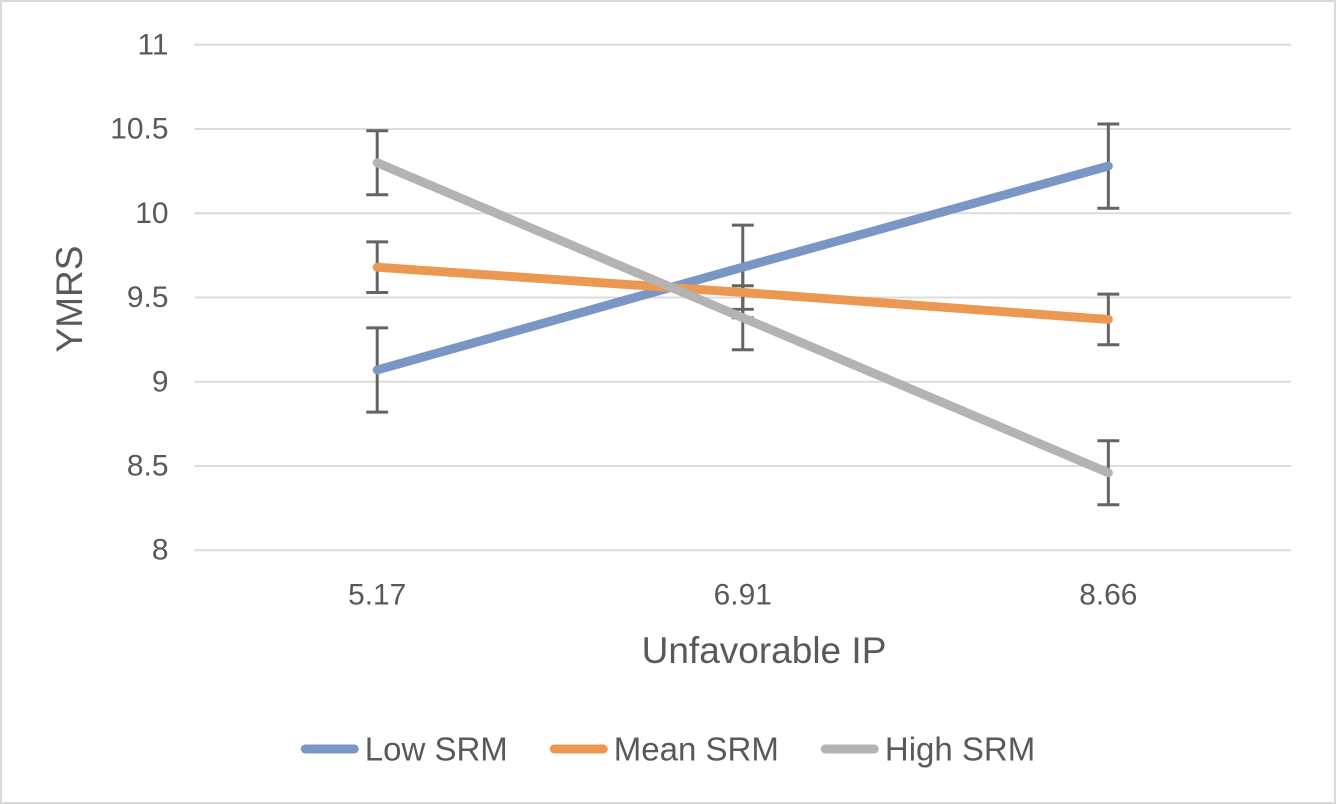  I want to click on y-tick-label: 11, so click(152, 44).